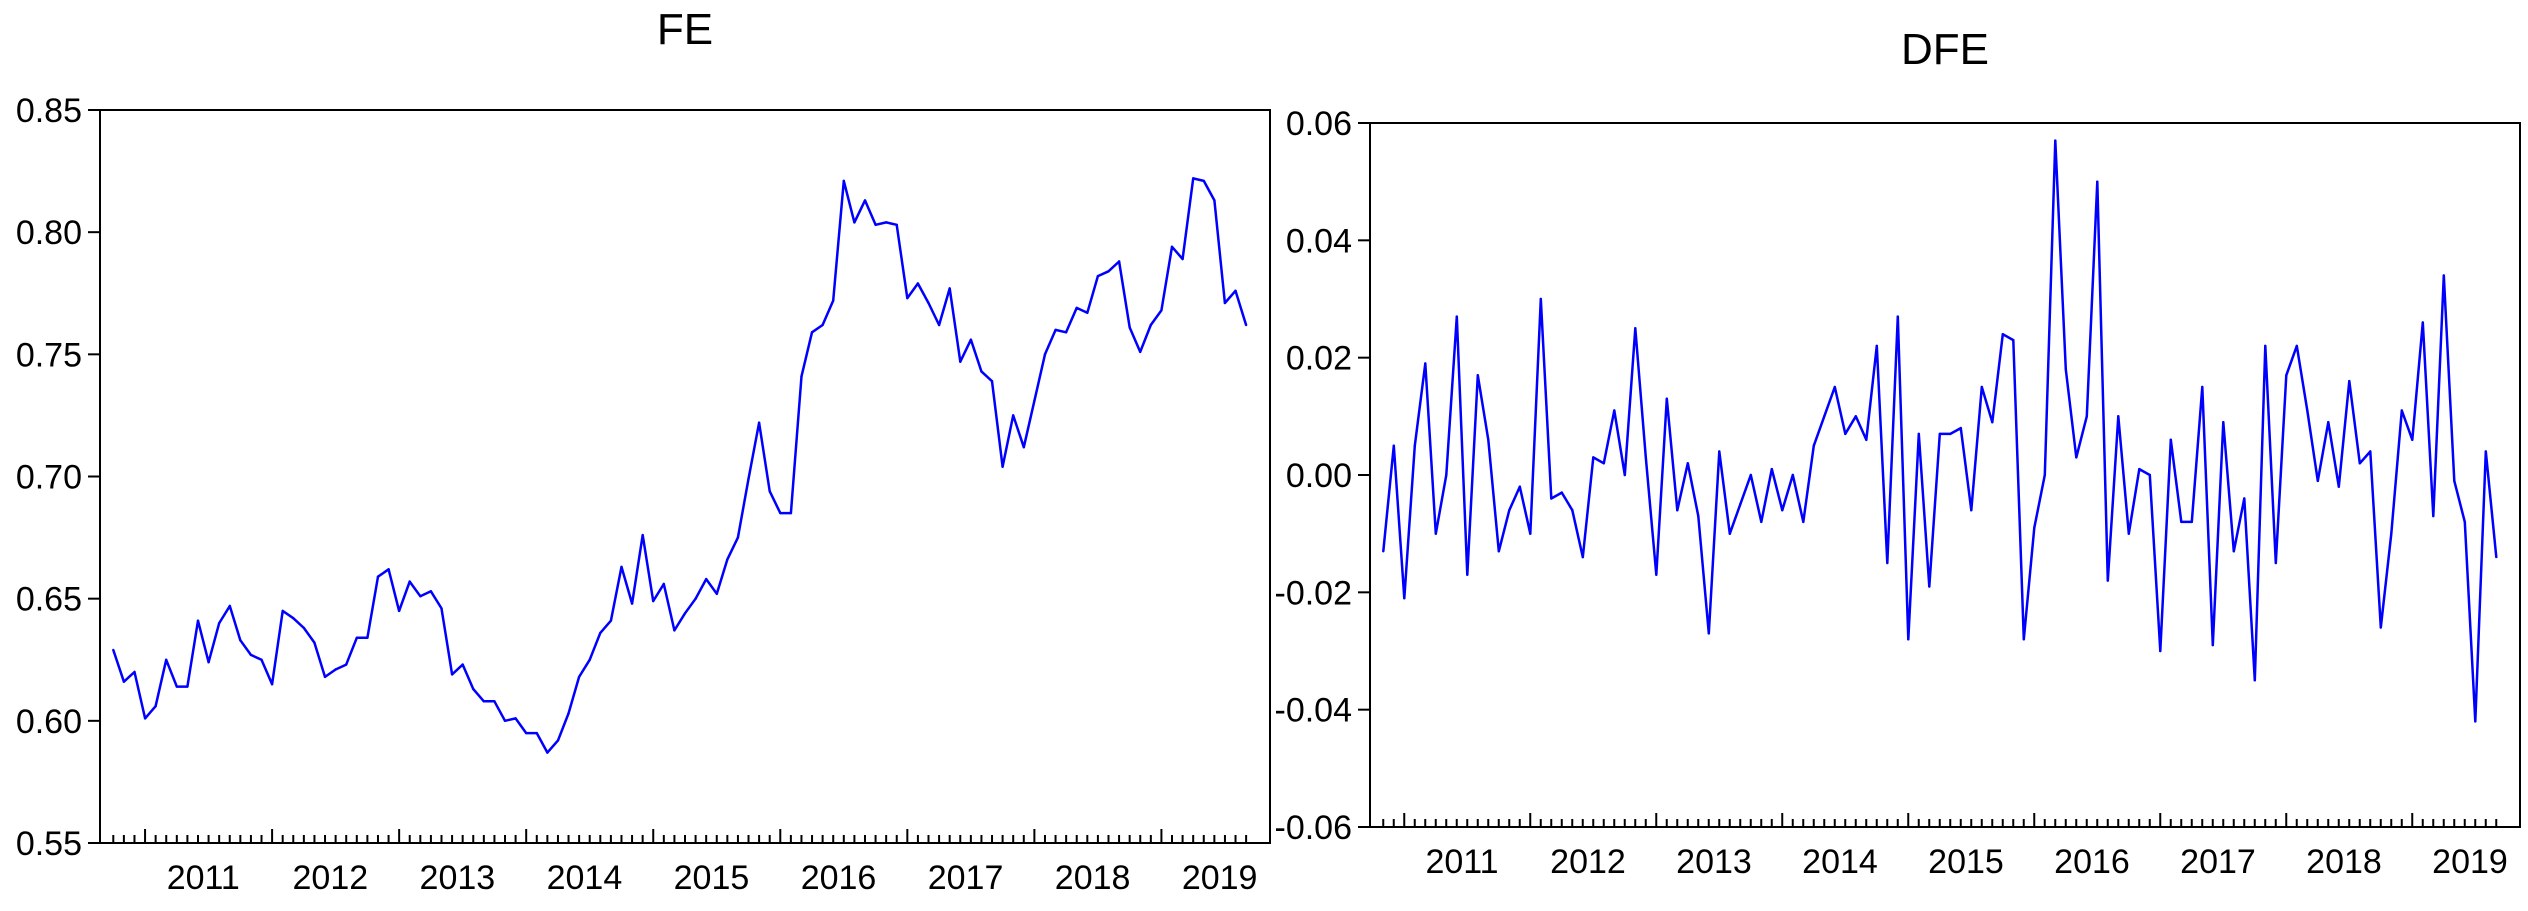  What do you see at coordinates (1714, 862) in the screenshot?
I see `dfe-x-tick-label: 2013` at bounding box center [1714, 862].